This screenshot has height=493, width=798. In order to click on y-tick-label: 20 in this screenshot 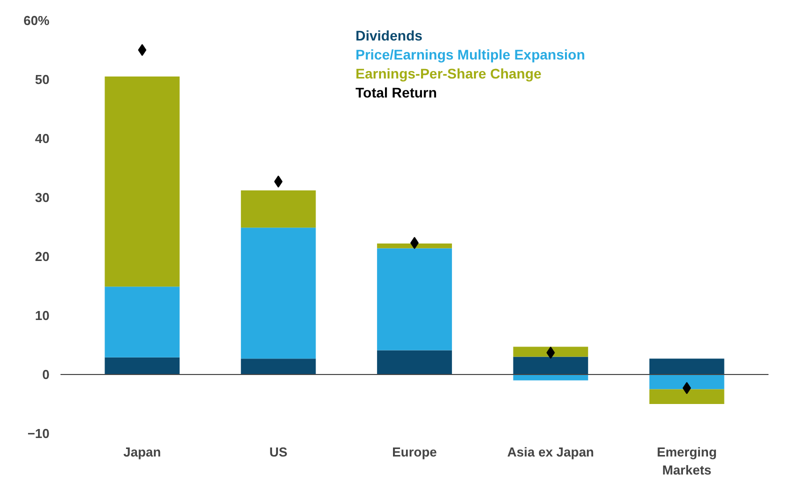, I will do `click(42, 256)`.